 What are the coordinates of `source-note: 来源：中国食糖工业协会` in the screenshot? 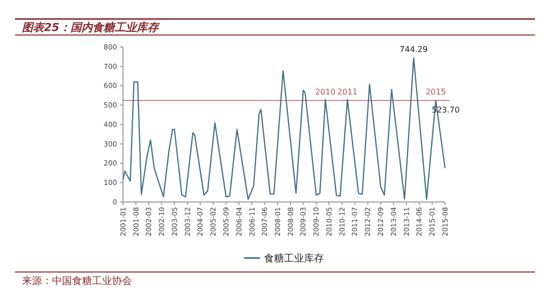 It's located at (77, 281).